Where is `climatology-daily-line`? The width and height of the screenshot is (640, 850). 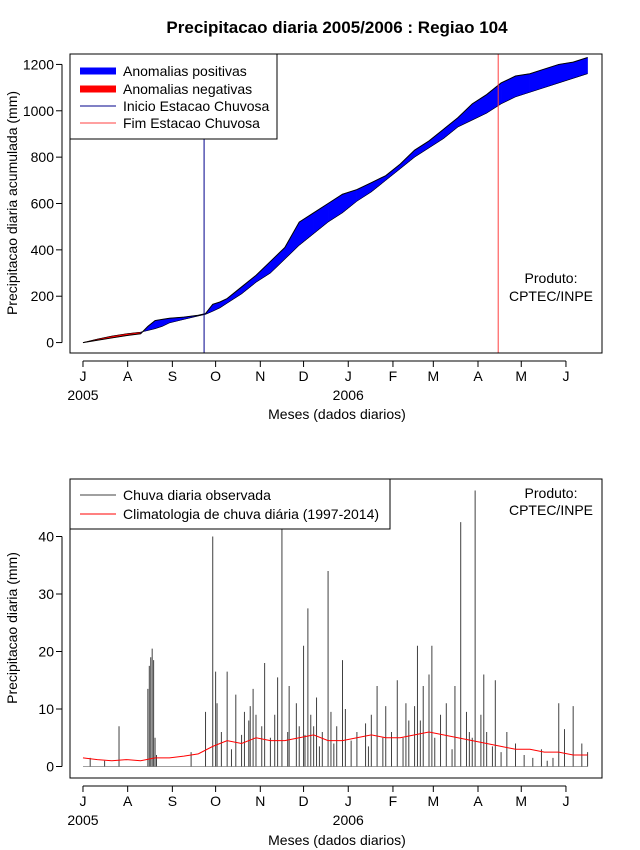
climatology-daily-line is located at coordinates (335, 746).